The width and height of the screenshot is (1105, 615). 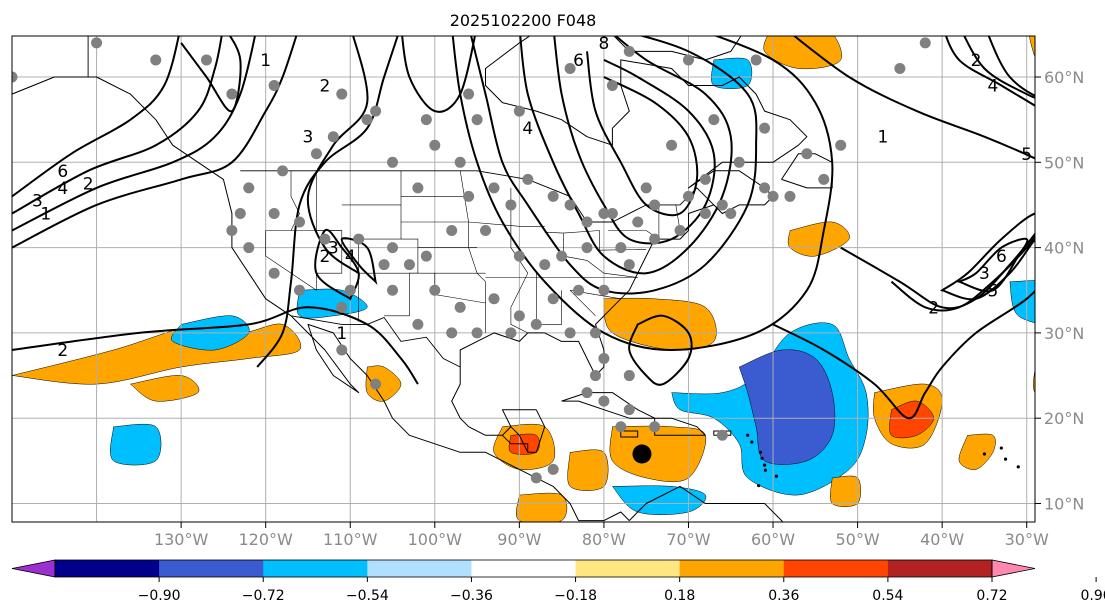 I want to click on storm-marker-layer, so click(x=642, y=454).